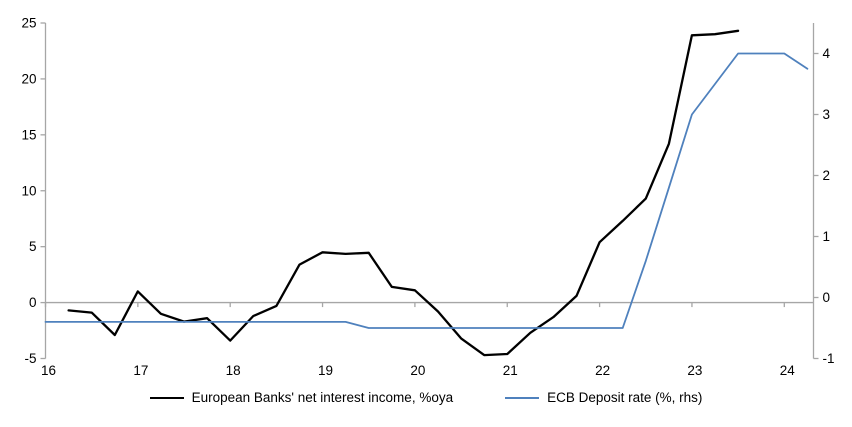  Describe the element at coordinates (233, 370) in the screenshot. I see `x-axis-tick-label: 18` at that location.